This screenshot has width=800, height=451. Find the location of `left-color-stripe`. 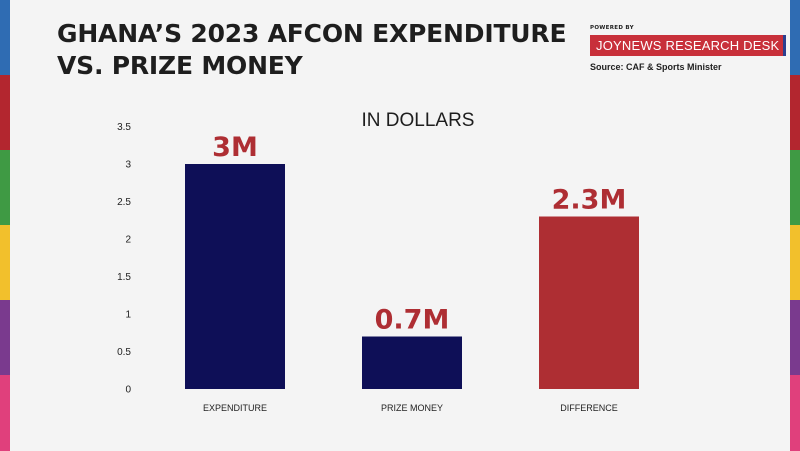

left-color-stripe is located at coordinates (5, 225).